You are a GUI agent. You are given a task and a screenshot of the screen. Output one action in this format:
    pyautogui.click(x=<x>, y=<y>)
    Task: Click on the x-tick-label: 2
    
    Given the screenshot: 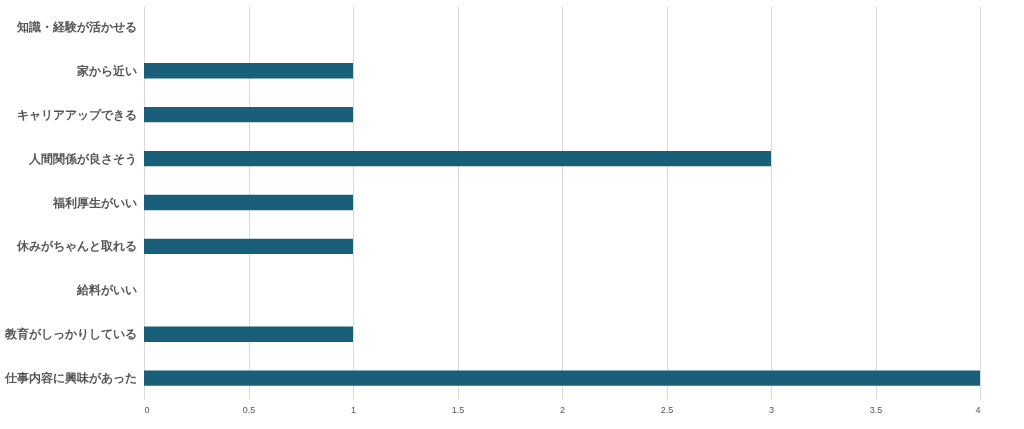 What is the action you would take?
    pyautogui.click(x=562, y=409)
    